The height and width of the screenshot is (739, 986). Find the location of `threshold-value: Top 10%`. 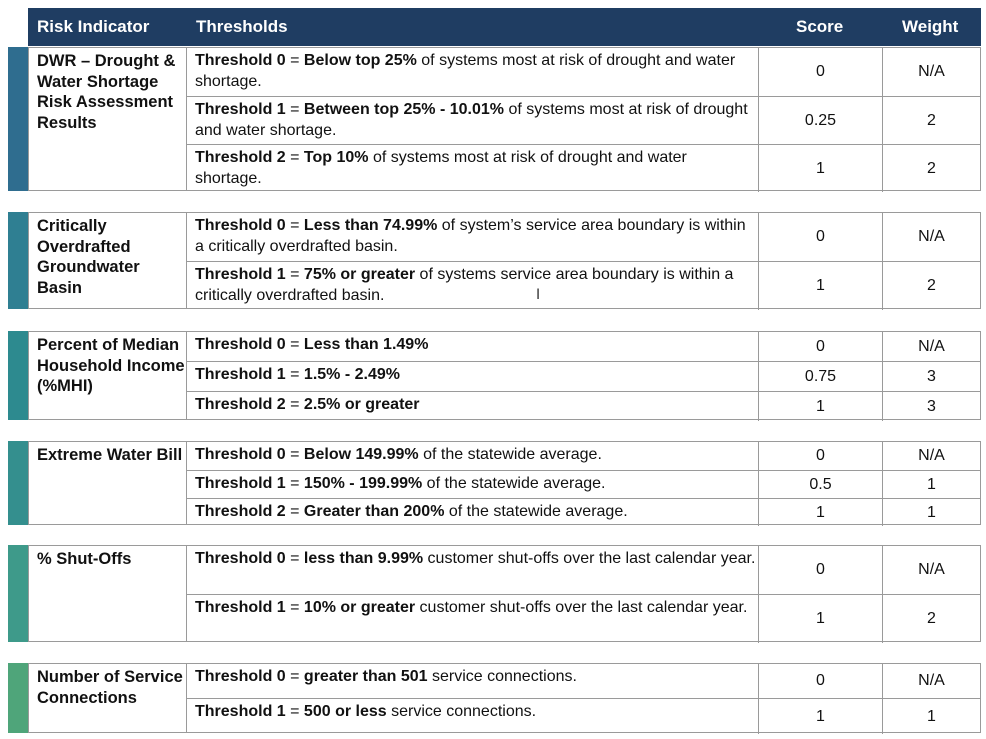

threshold-value: Top 10% is located at coordinates (336, 157).